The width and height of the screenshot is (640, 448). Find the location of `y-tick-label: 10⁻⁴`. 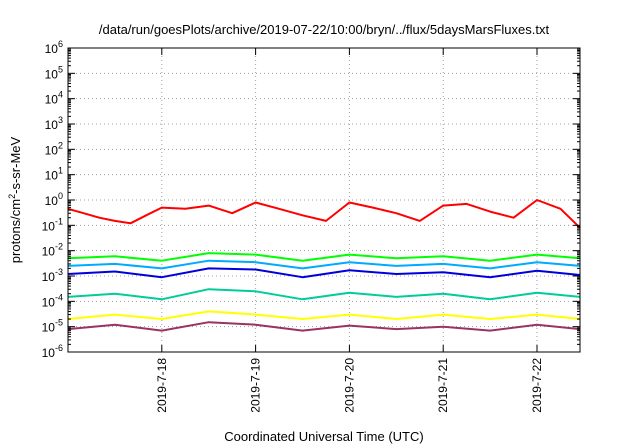

y-tick-label: 10⁻⁴ is located at coordinates (52, 300).